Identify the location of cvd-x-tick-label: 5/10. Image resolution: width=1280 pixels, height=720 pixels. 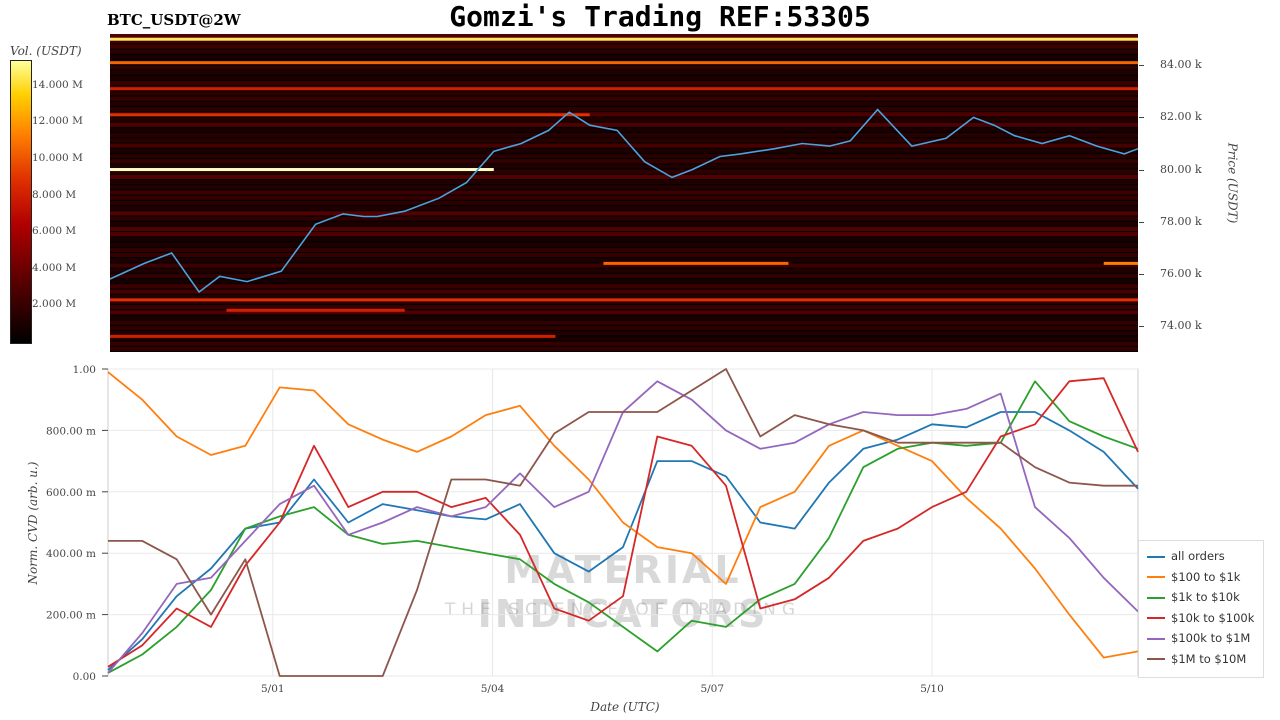
(932, 689).